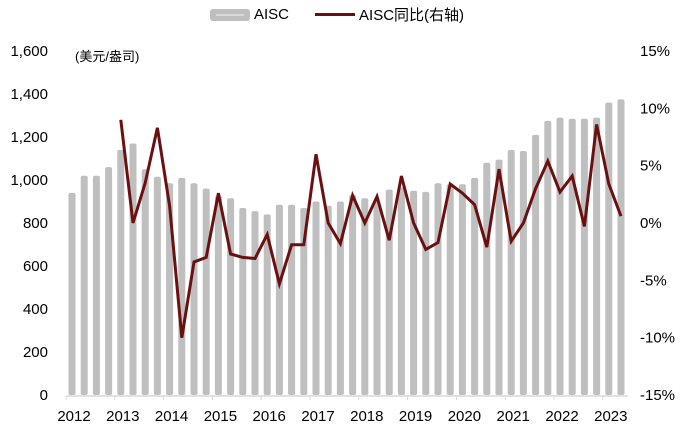  I want to click on y2-tick-label: -5%, so click(653, 280).